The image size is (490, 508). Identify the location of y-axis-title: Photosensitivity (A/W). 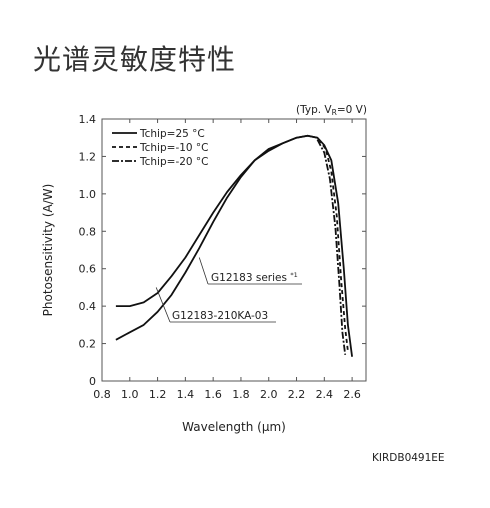
(48, 250).